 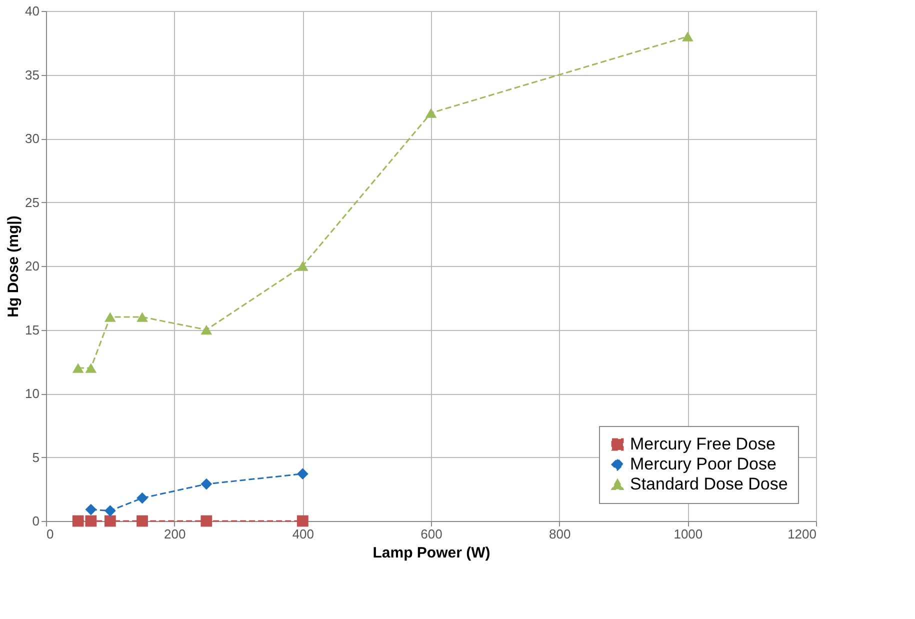 What do you see at coordinates (50, 534) in the screenshot?
I see `x-tick-label: 0` at bounding box center [50, 534].